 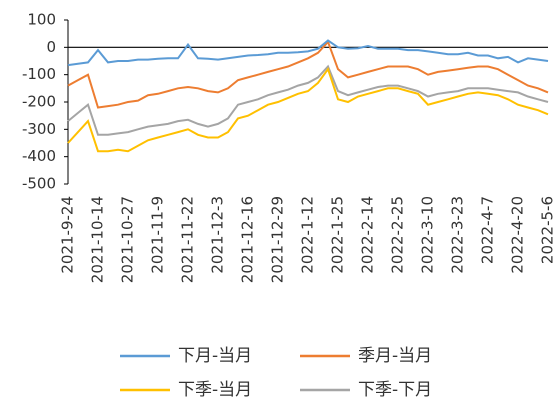 I want to click on x-tick-label: 2022-1-12, so click(x=308, y=235).